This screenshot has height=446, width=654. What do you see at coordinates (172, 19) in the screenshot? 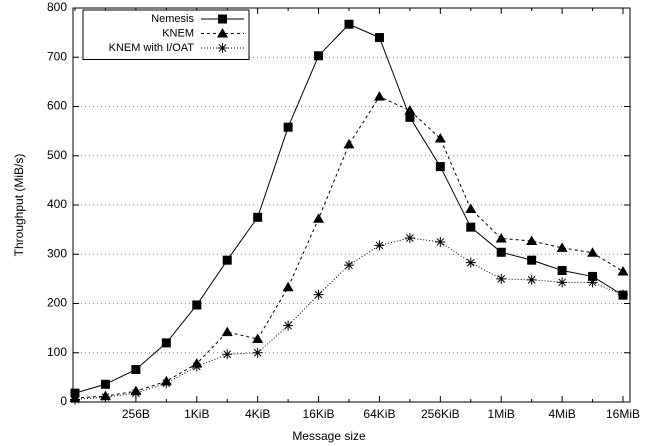
I see `legend-label: Nemesis` at bounding box center [172, 19].